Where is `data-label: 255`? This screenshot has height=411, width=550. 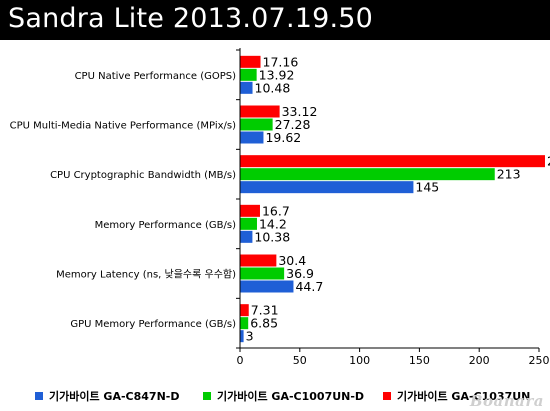 data-label: 255 is located at coordinates (548, 161).